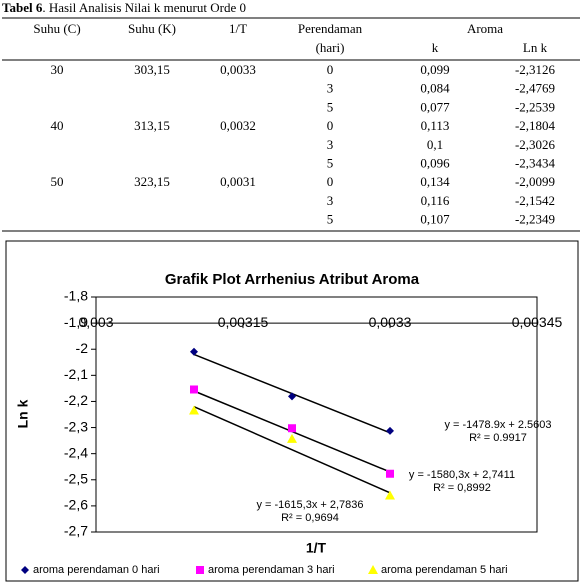  I want to click on trend-equation: y = -1478.9x + 2.5603, so click(497, 425).